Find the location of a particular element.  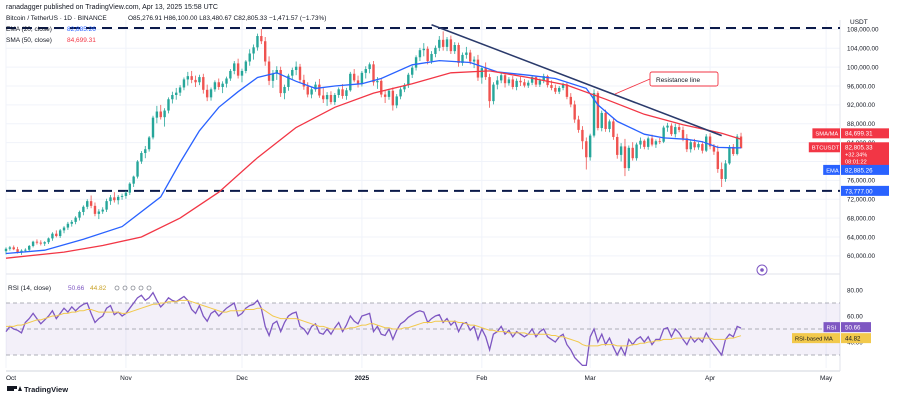

tradingview-brand: TradingView is located at coordinates (46, 389).